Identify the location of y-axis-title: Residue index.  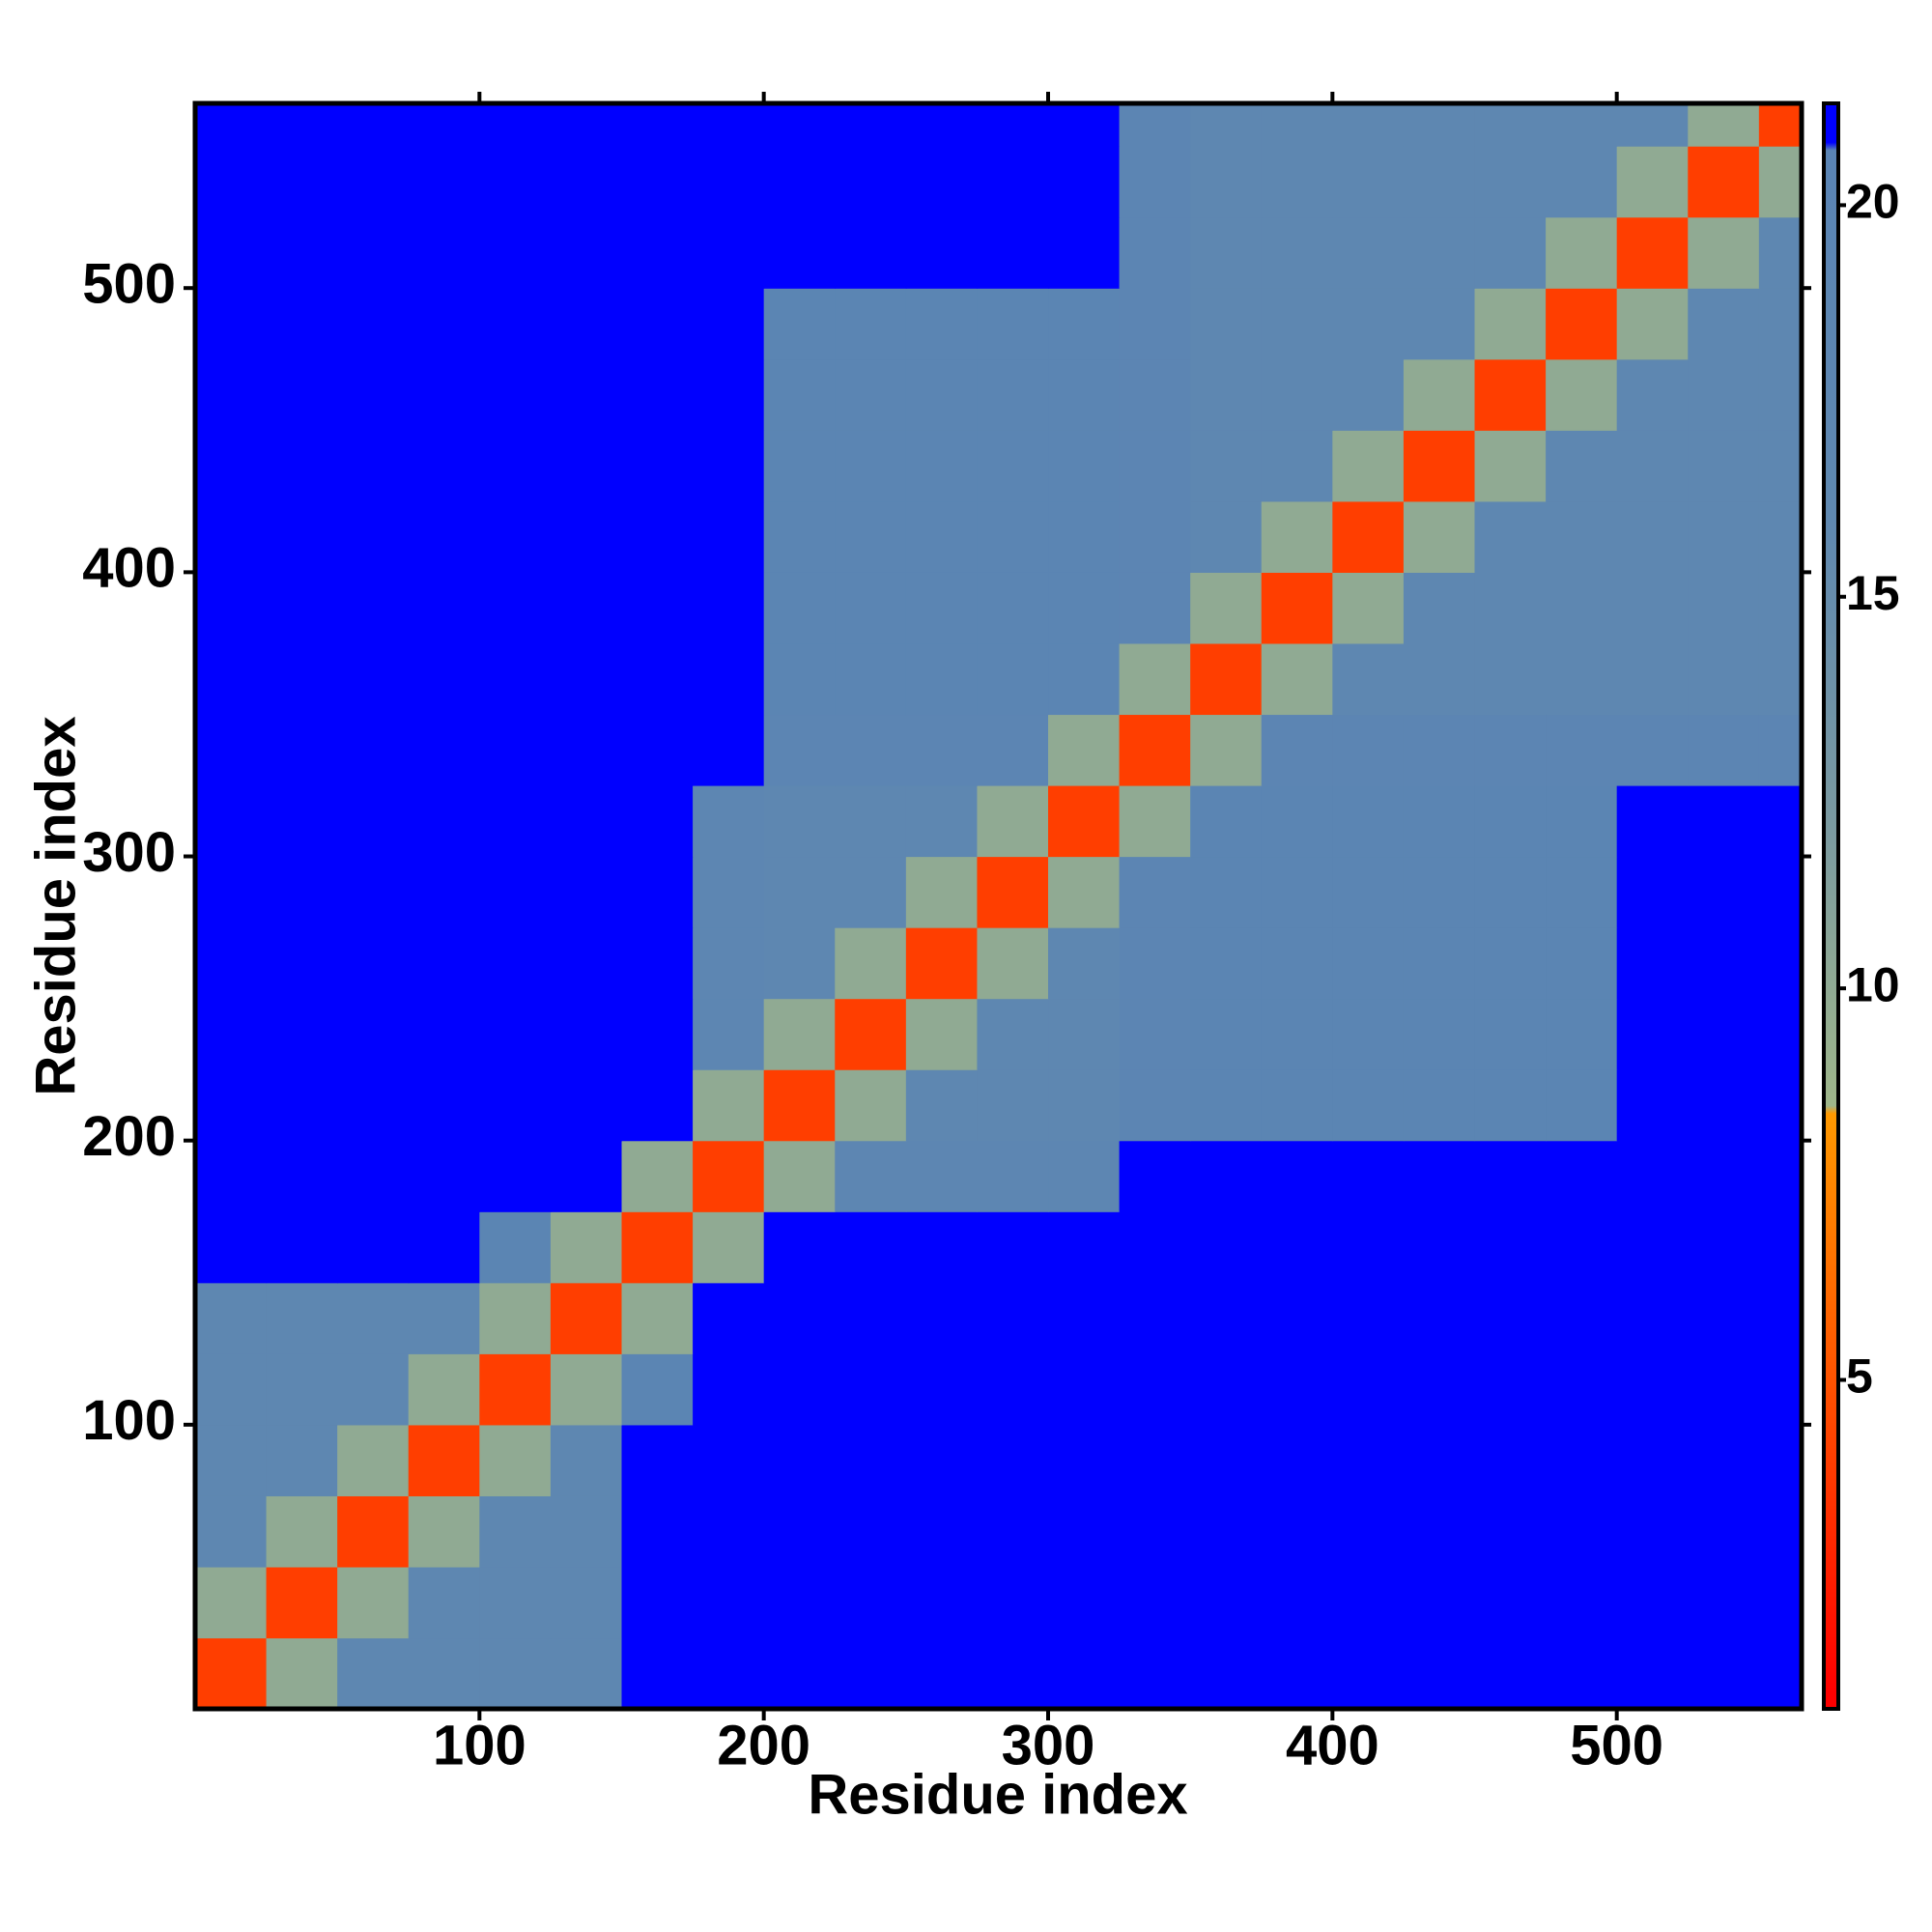
(55, 905).